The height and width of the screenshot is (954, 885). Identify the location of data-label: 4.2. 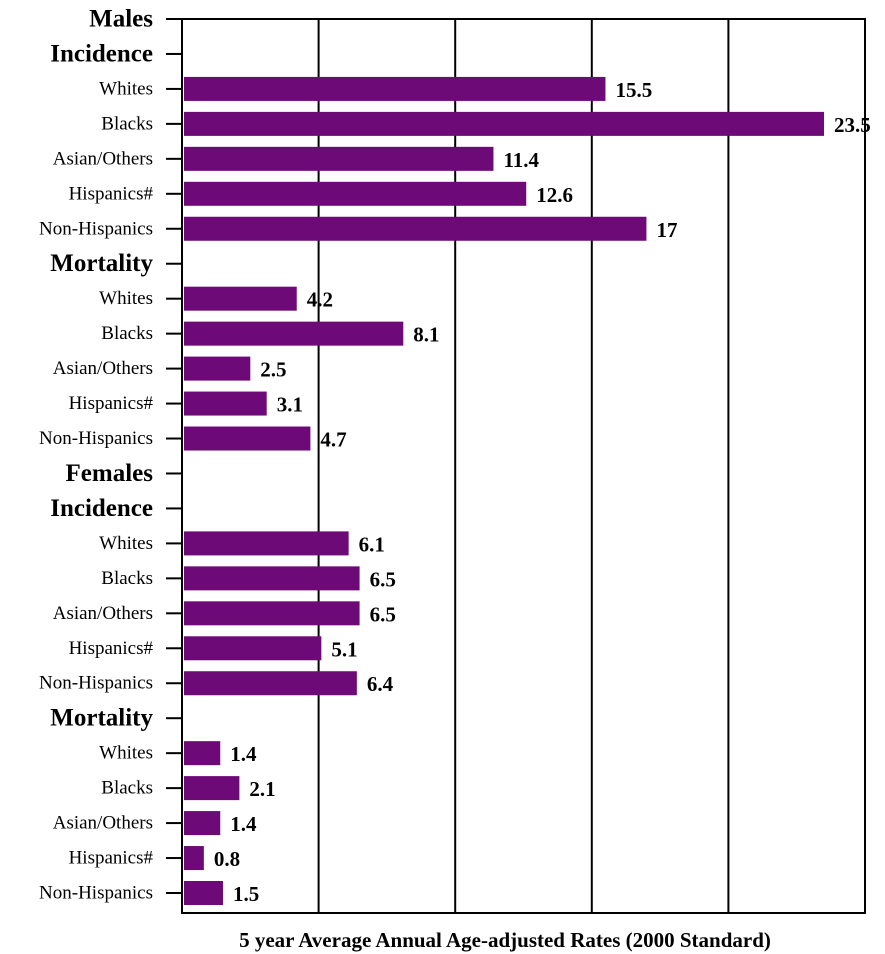
(320, 300).